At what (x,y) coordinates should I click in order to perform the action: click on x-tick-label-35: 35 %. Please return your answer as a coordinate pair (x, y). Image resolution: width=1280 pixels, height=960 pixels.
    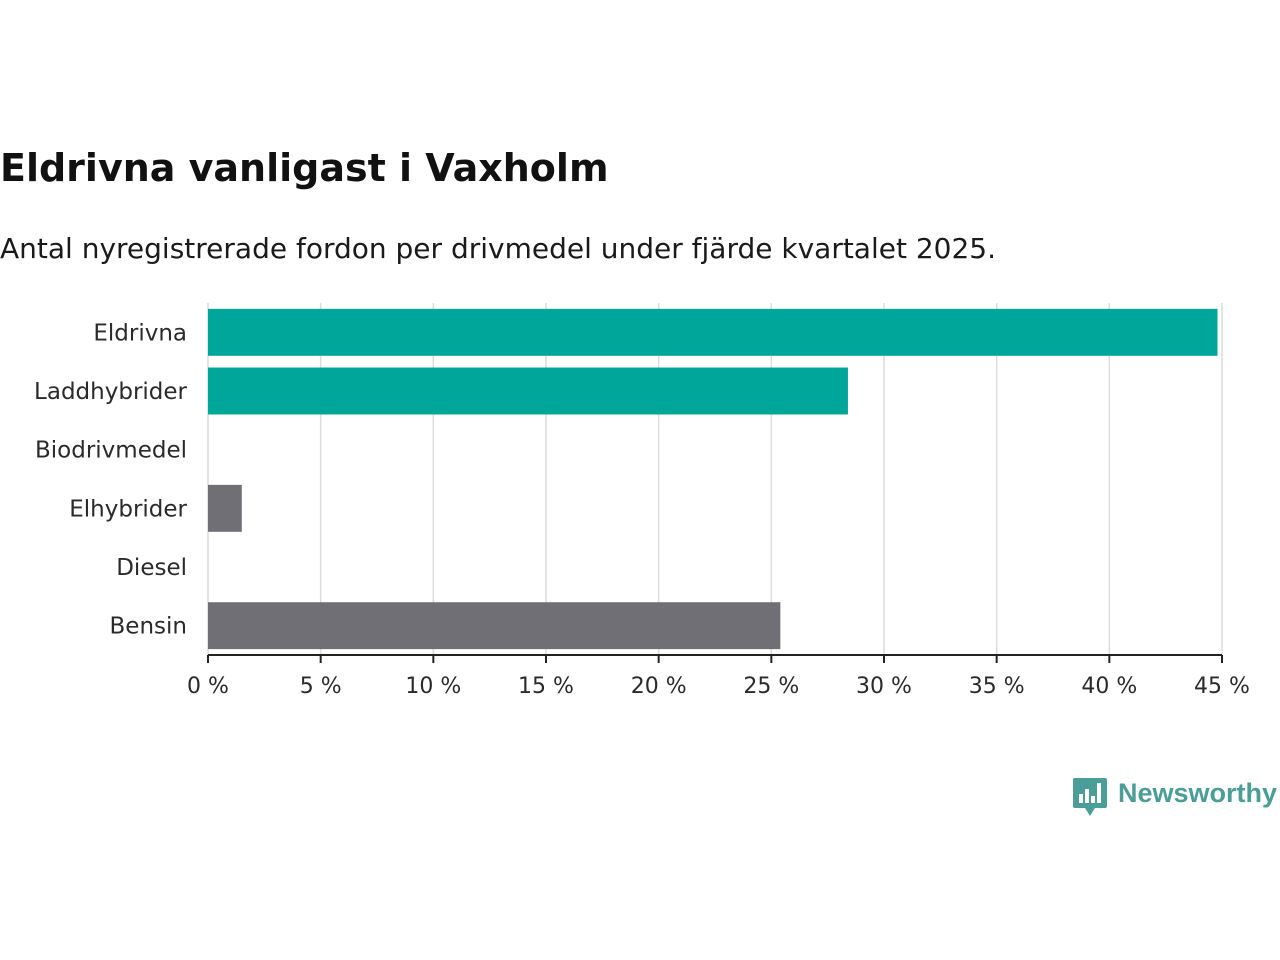
    Looking at the image, I should click on (997, 686).